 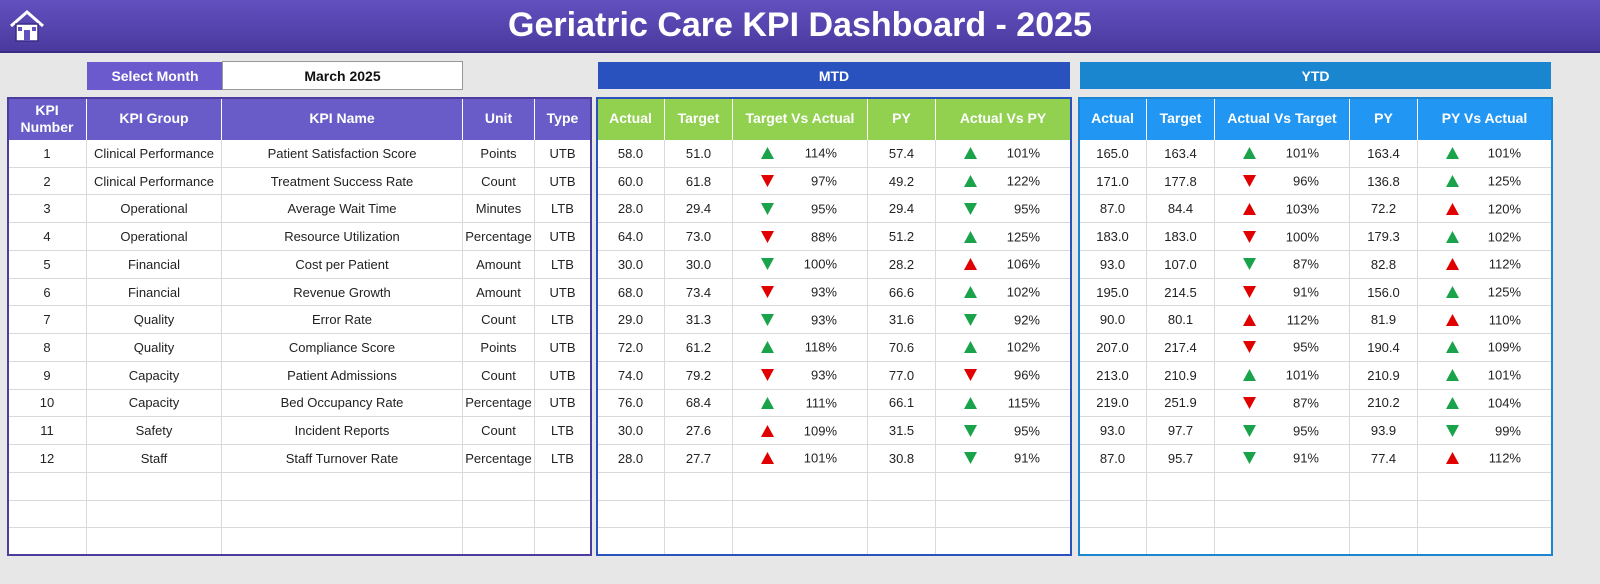 What do you see at coordinates (1113, 237) in the screenshot?
I see `table-cell: 183.0` at bounding box center [1113, 237].